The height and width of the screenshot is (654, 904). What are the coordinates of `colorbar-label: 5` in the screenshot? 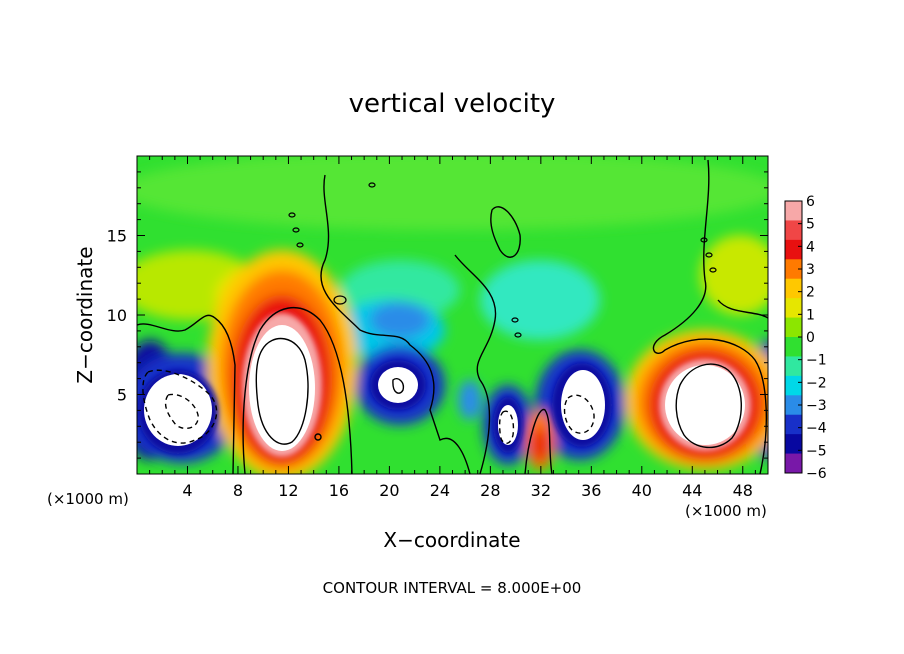 It's located at (810, 225).